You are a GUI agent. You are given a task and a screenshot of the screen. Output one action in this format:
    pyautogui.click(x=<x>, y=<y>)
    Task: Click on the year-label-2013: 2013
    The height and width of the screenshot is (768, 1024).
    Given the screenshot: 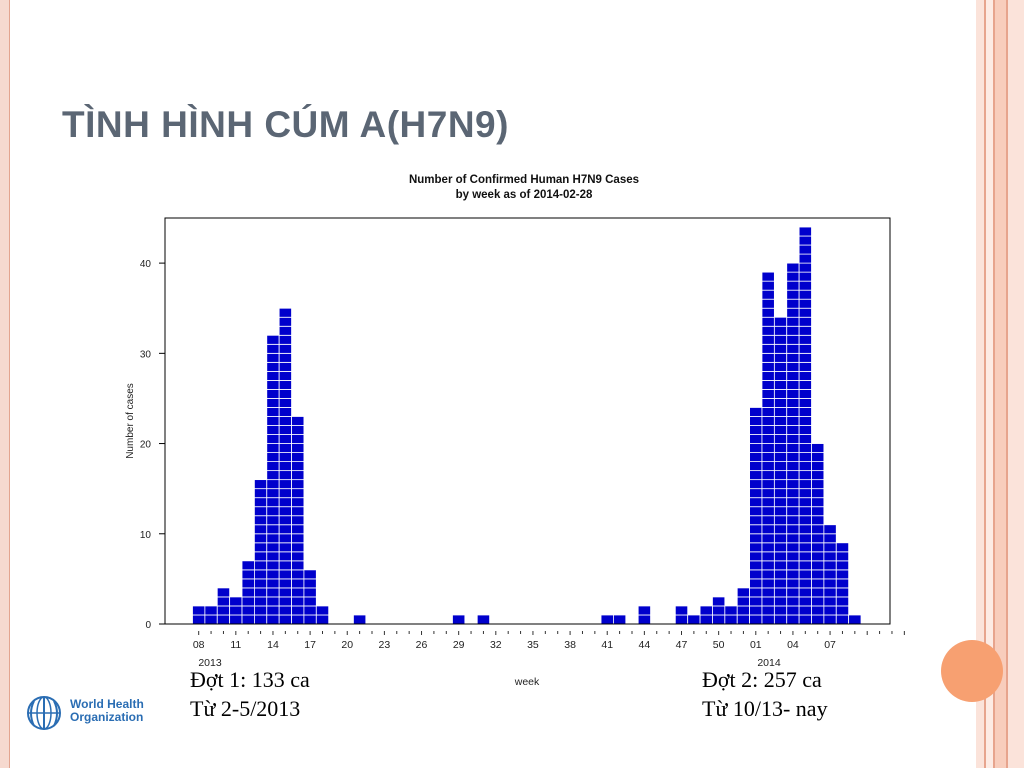 What is the action you would take?
    pyautogui.click(x=210, y=663)
    